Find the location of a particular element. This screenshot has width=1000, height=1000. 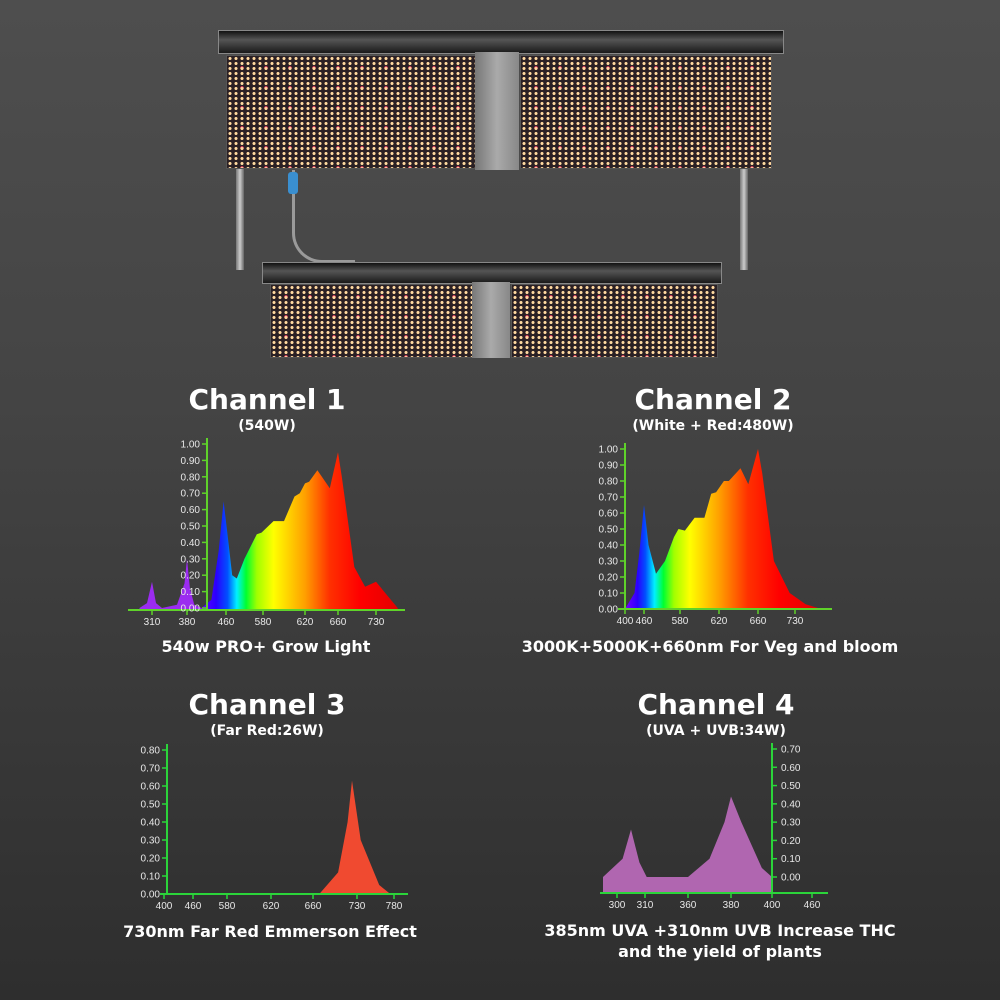

x-tick-label: 300 is located at coordinates (617, 905).